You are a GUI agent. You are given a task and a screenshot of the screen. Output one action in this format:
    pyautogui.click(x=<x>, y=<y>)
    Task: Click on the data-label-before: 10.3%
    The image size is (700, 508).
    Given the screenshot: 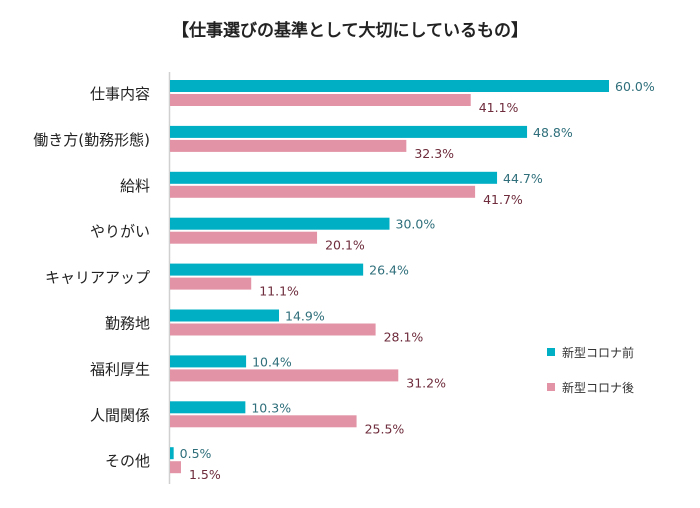 What is the action you would take?
    pyautogui.click(x=271, y=407)
    